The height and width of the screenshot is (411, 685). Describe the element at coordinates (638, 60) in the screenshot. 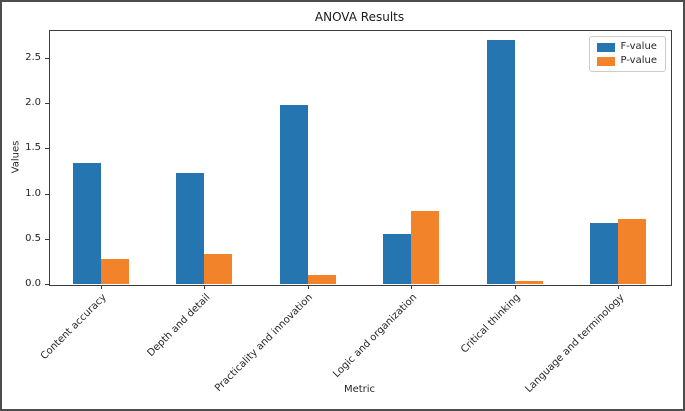

I see `legend-label: P-value` at that location.